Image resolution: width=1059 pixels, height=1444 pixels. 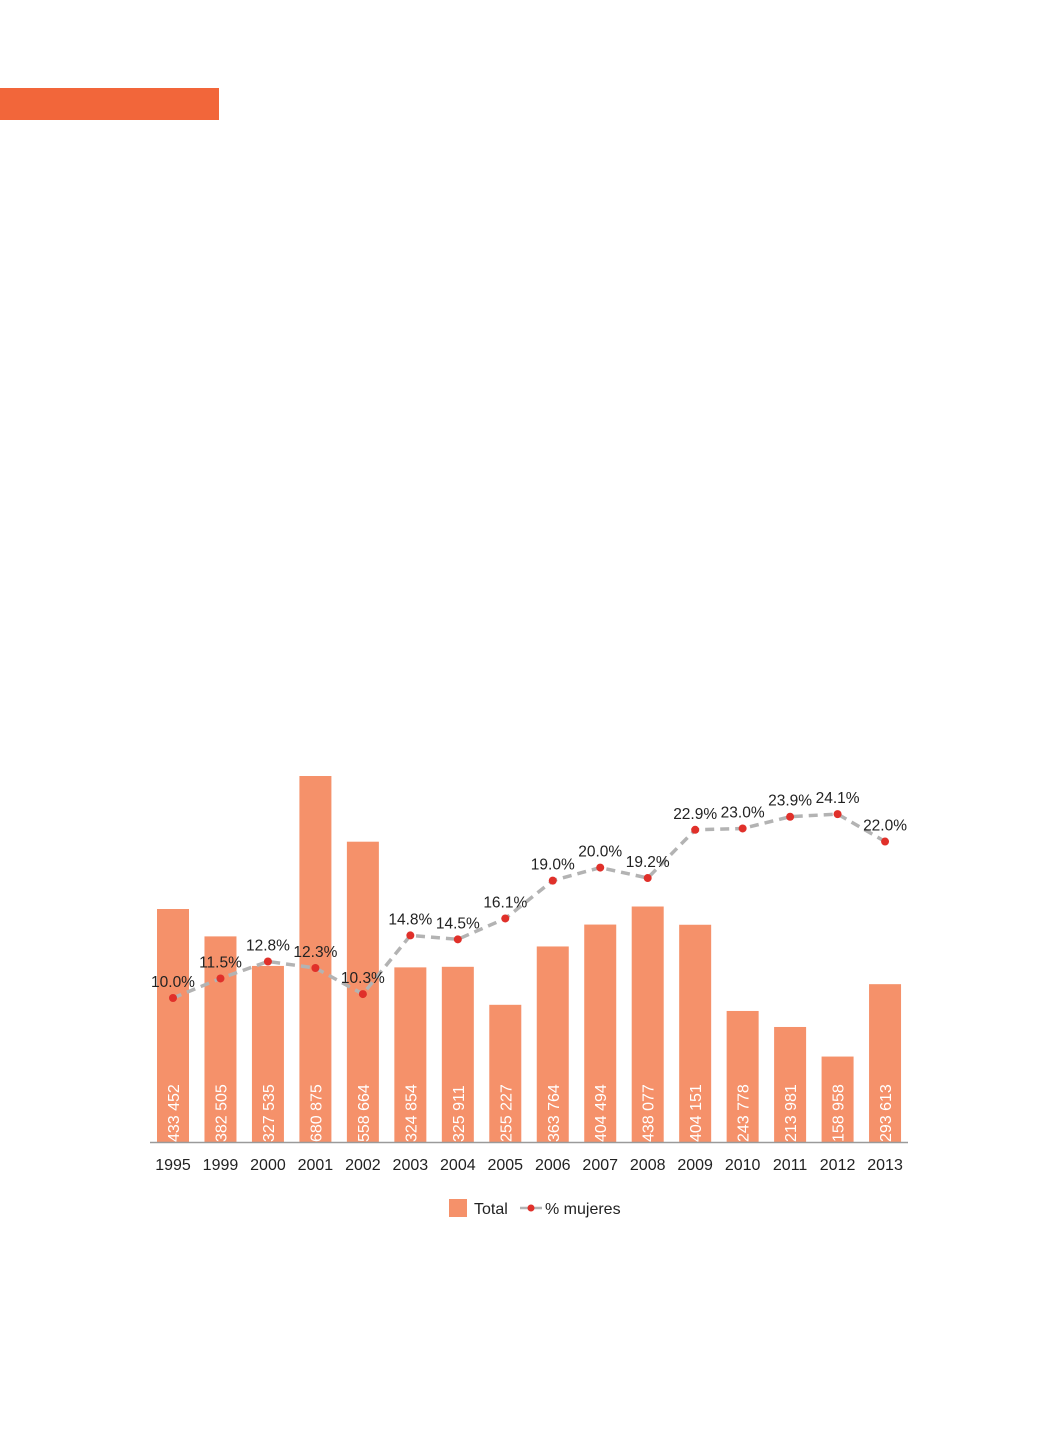 What do you see at coordinates (886, 1113) in the screenshot?
I see `bar-value-label: 293 613` at bounding box center [886, 1113].